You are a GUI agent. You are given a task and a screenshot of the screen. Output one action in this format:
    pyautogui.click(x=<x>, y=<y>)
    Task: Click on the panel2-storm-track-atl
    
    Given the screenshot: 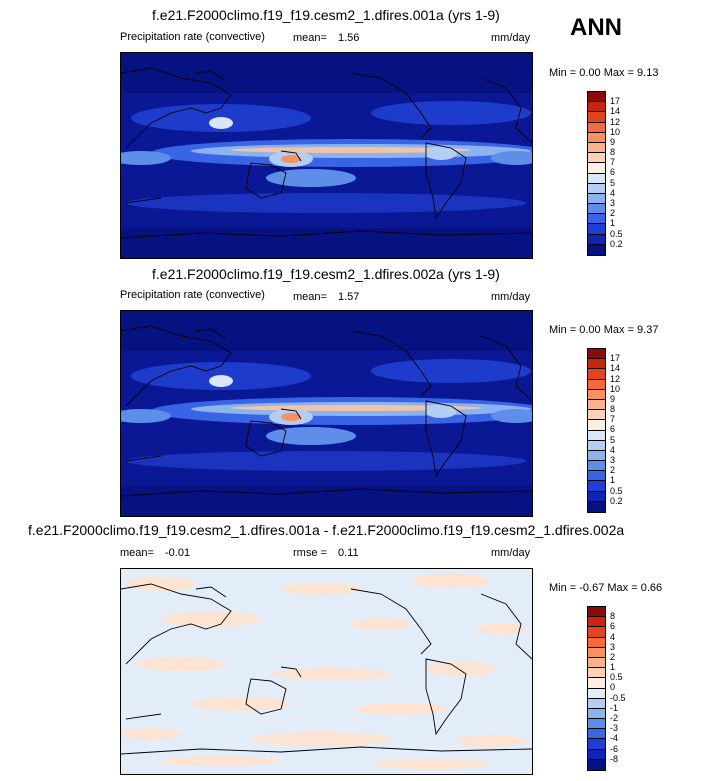 What is the action you would take?
    pyautogui.click(x=451, y=371)
    